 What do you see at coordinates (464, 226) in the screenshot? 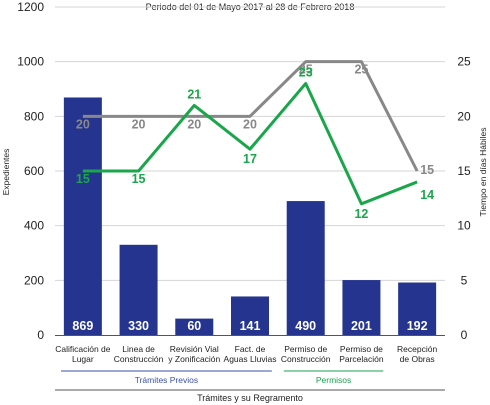
I see `y2-tick-label: 10` at bounding box center [464, 226].